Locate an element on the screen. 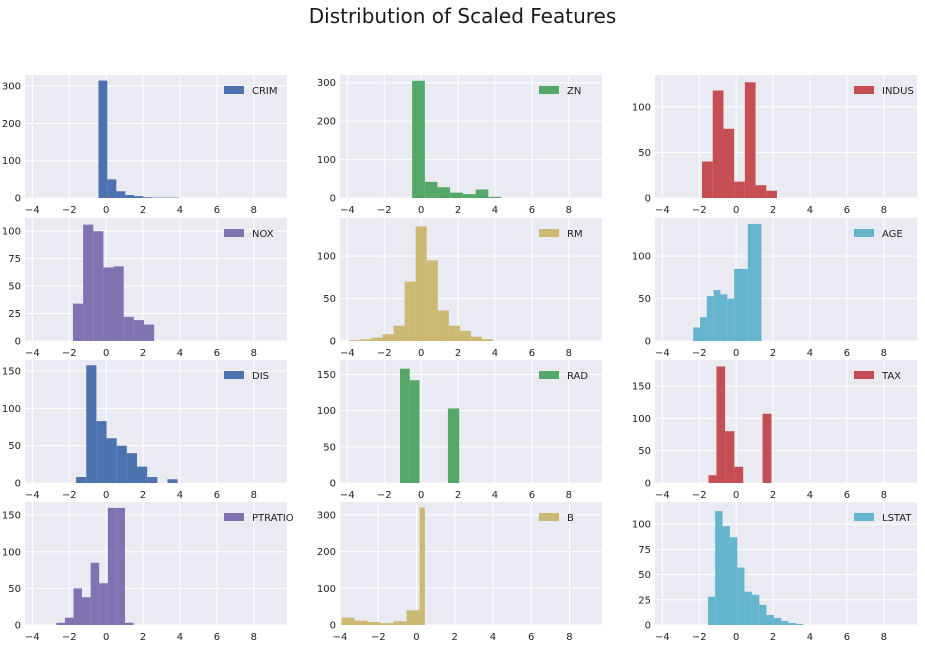 The height and width of the screenshot is (646, 925). y-tick-label: 300 is located at coordinates (326, 83).